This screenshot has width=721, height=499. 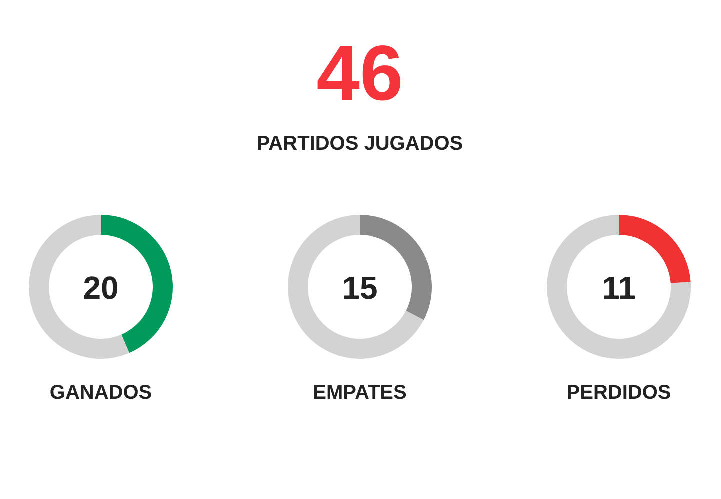 What do you see at coordinates (101, 288) in the screenshot?
I see `text: 20` at bounding box center [101, 288].